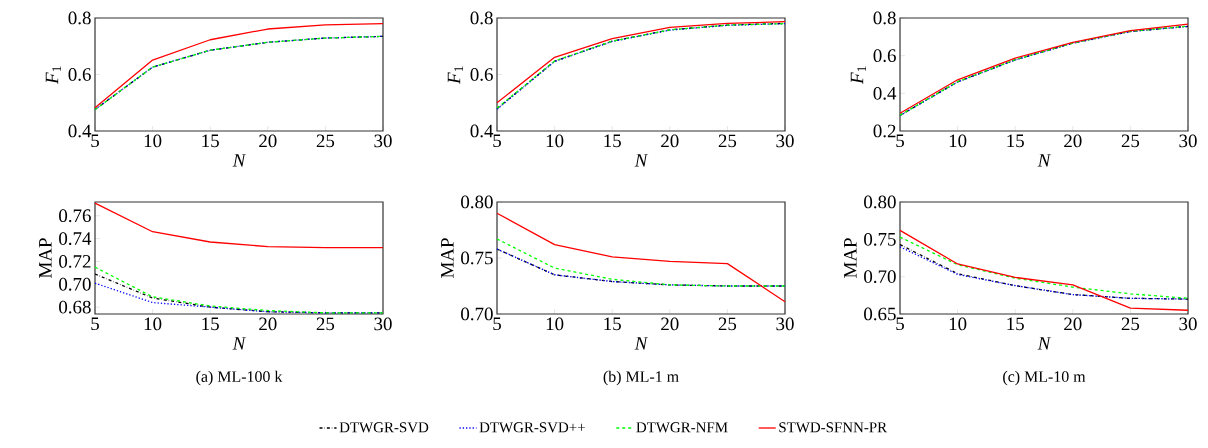  Describe the element at coordinates (641, 378) in the screenshot. I see `text: (b) ML-1 m` at that location.